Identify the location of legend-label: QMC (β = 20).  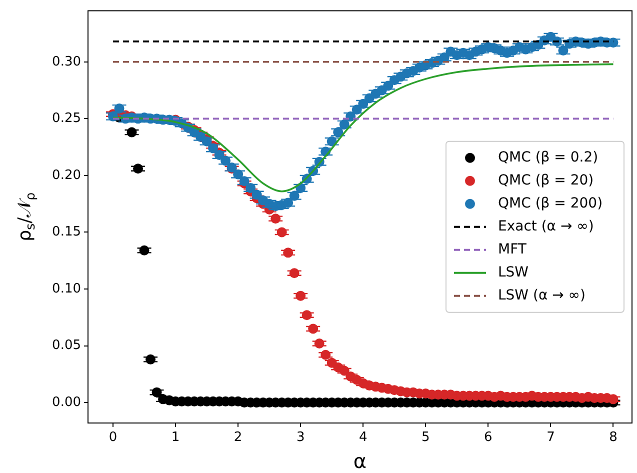
(546, 180).